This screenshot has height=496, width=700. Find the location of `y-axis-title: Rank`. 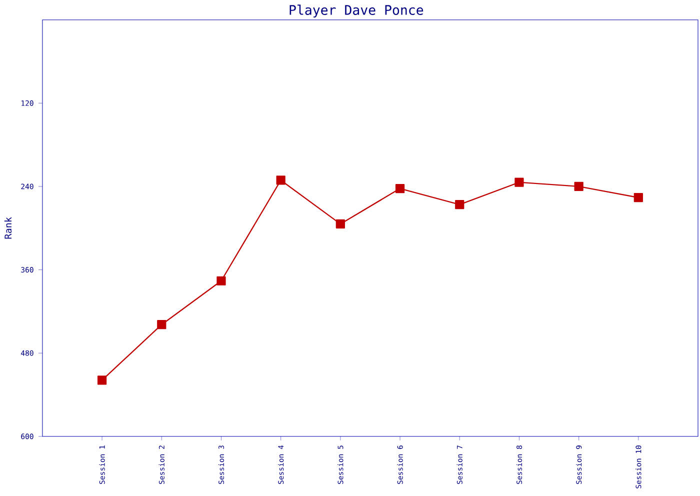

y-axis-title: Rank is located at coordinates (8, 228).